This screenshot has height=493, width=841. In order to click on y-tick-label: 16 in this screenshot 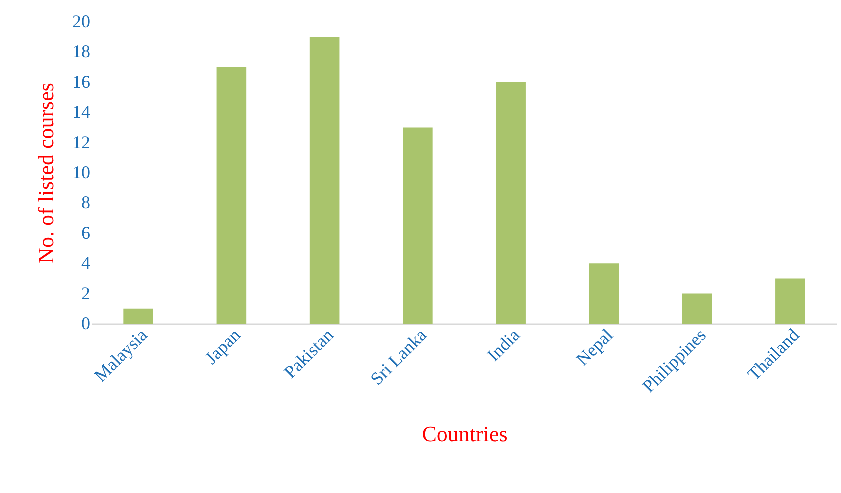, I will do `click(81, 82)`.